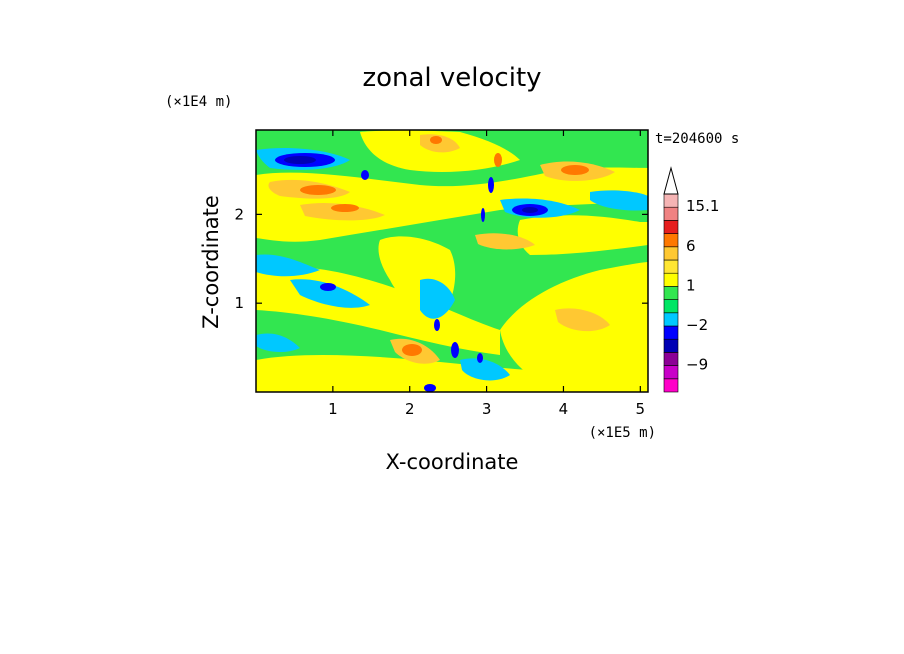 This screenshot has width=904, height=654. Describe the element at coordinates (410, 409) in the screenshot. I see `x-tick-label: 2` at that location.